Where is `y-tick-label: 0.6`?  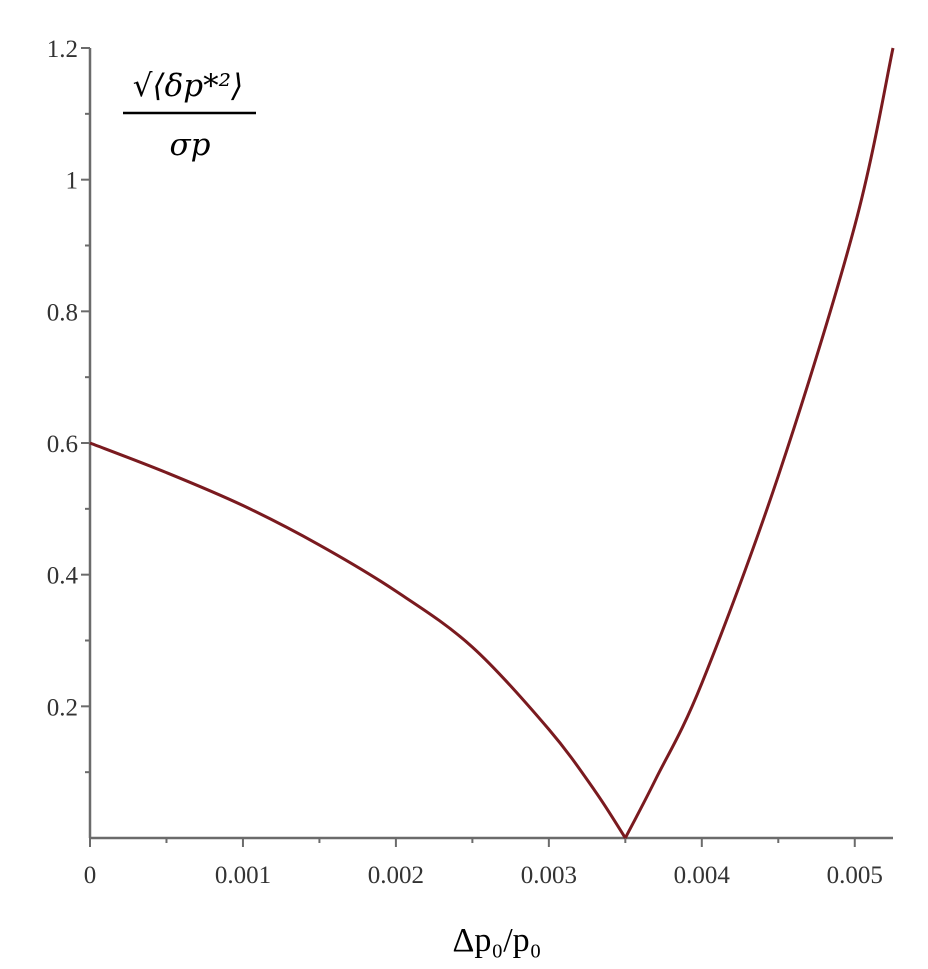 y-tick-label: 0.6 is located at coordinates (62, 444).